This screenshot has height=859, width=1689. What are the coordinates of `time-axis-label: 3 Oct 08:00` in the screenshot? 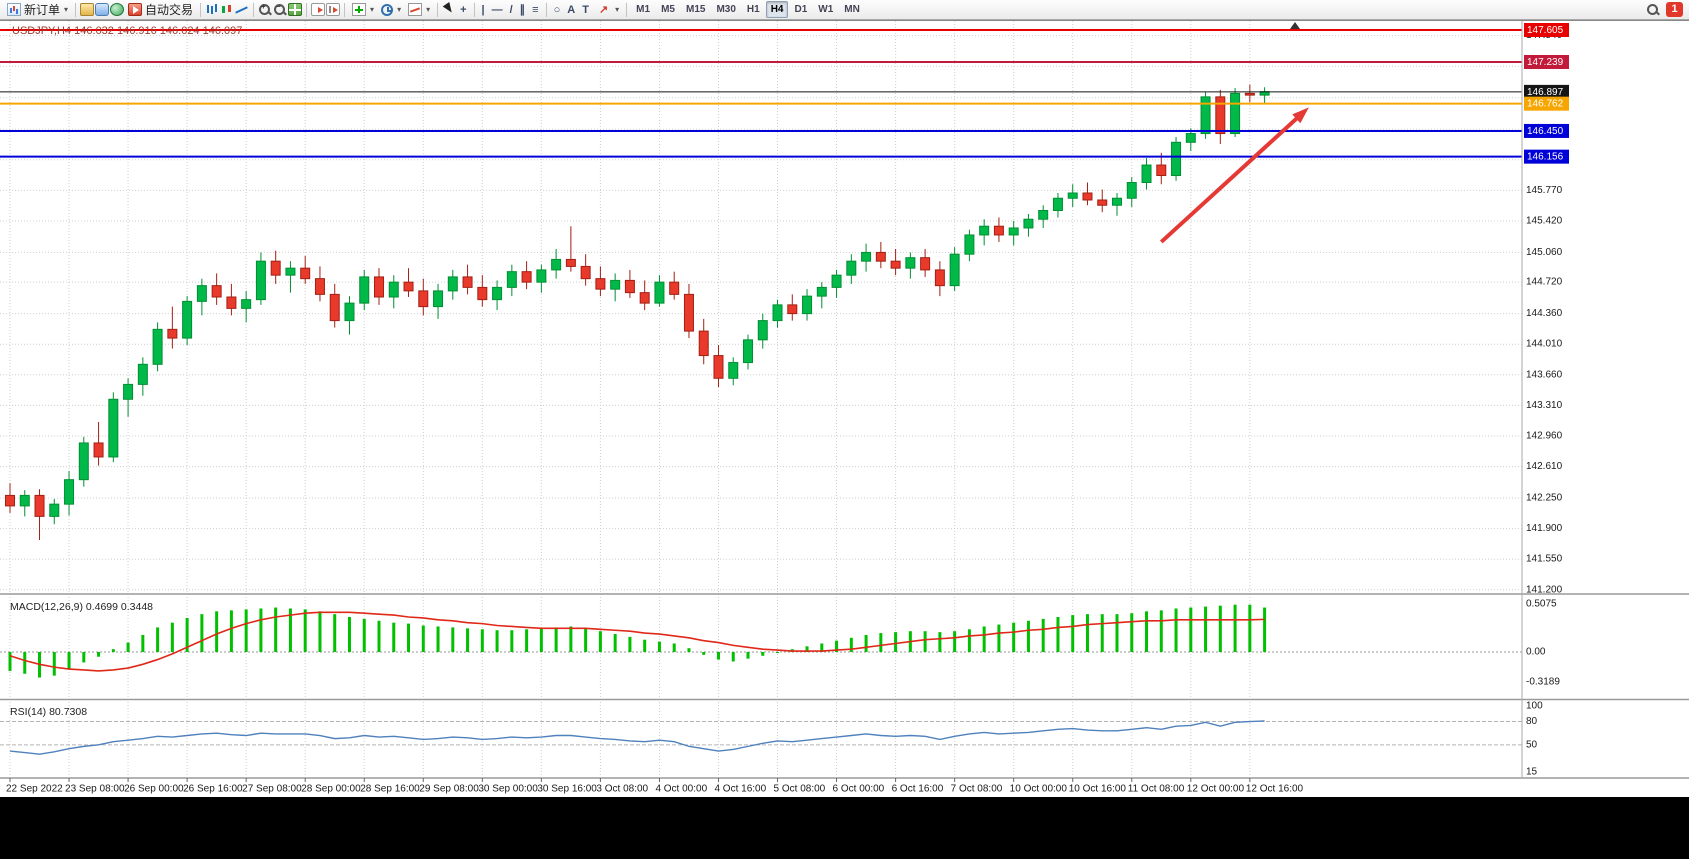 It's located at (622, 789).